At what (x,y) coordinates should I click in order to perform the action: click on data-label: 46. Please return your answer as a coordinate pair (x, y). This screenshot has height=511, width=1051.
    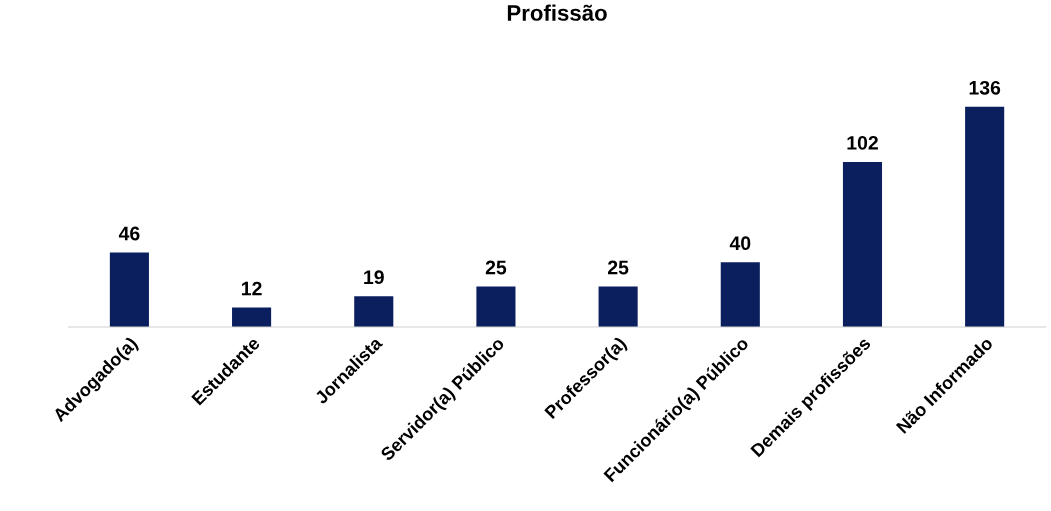
    Looking at the image, I should click on (129, 233).